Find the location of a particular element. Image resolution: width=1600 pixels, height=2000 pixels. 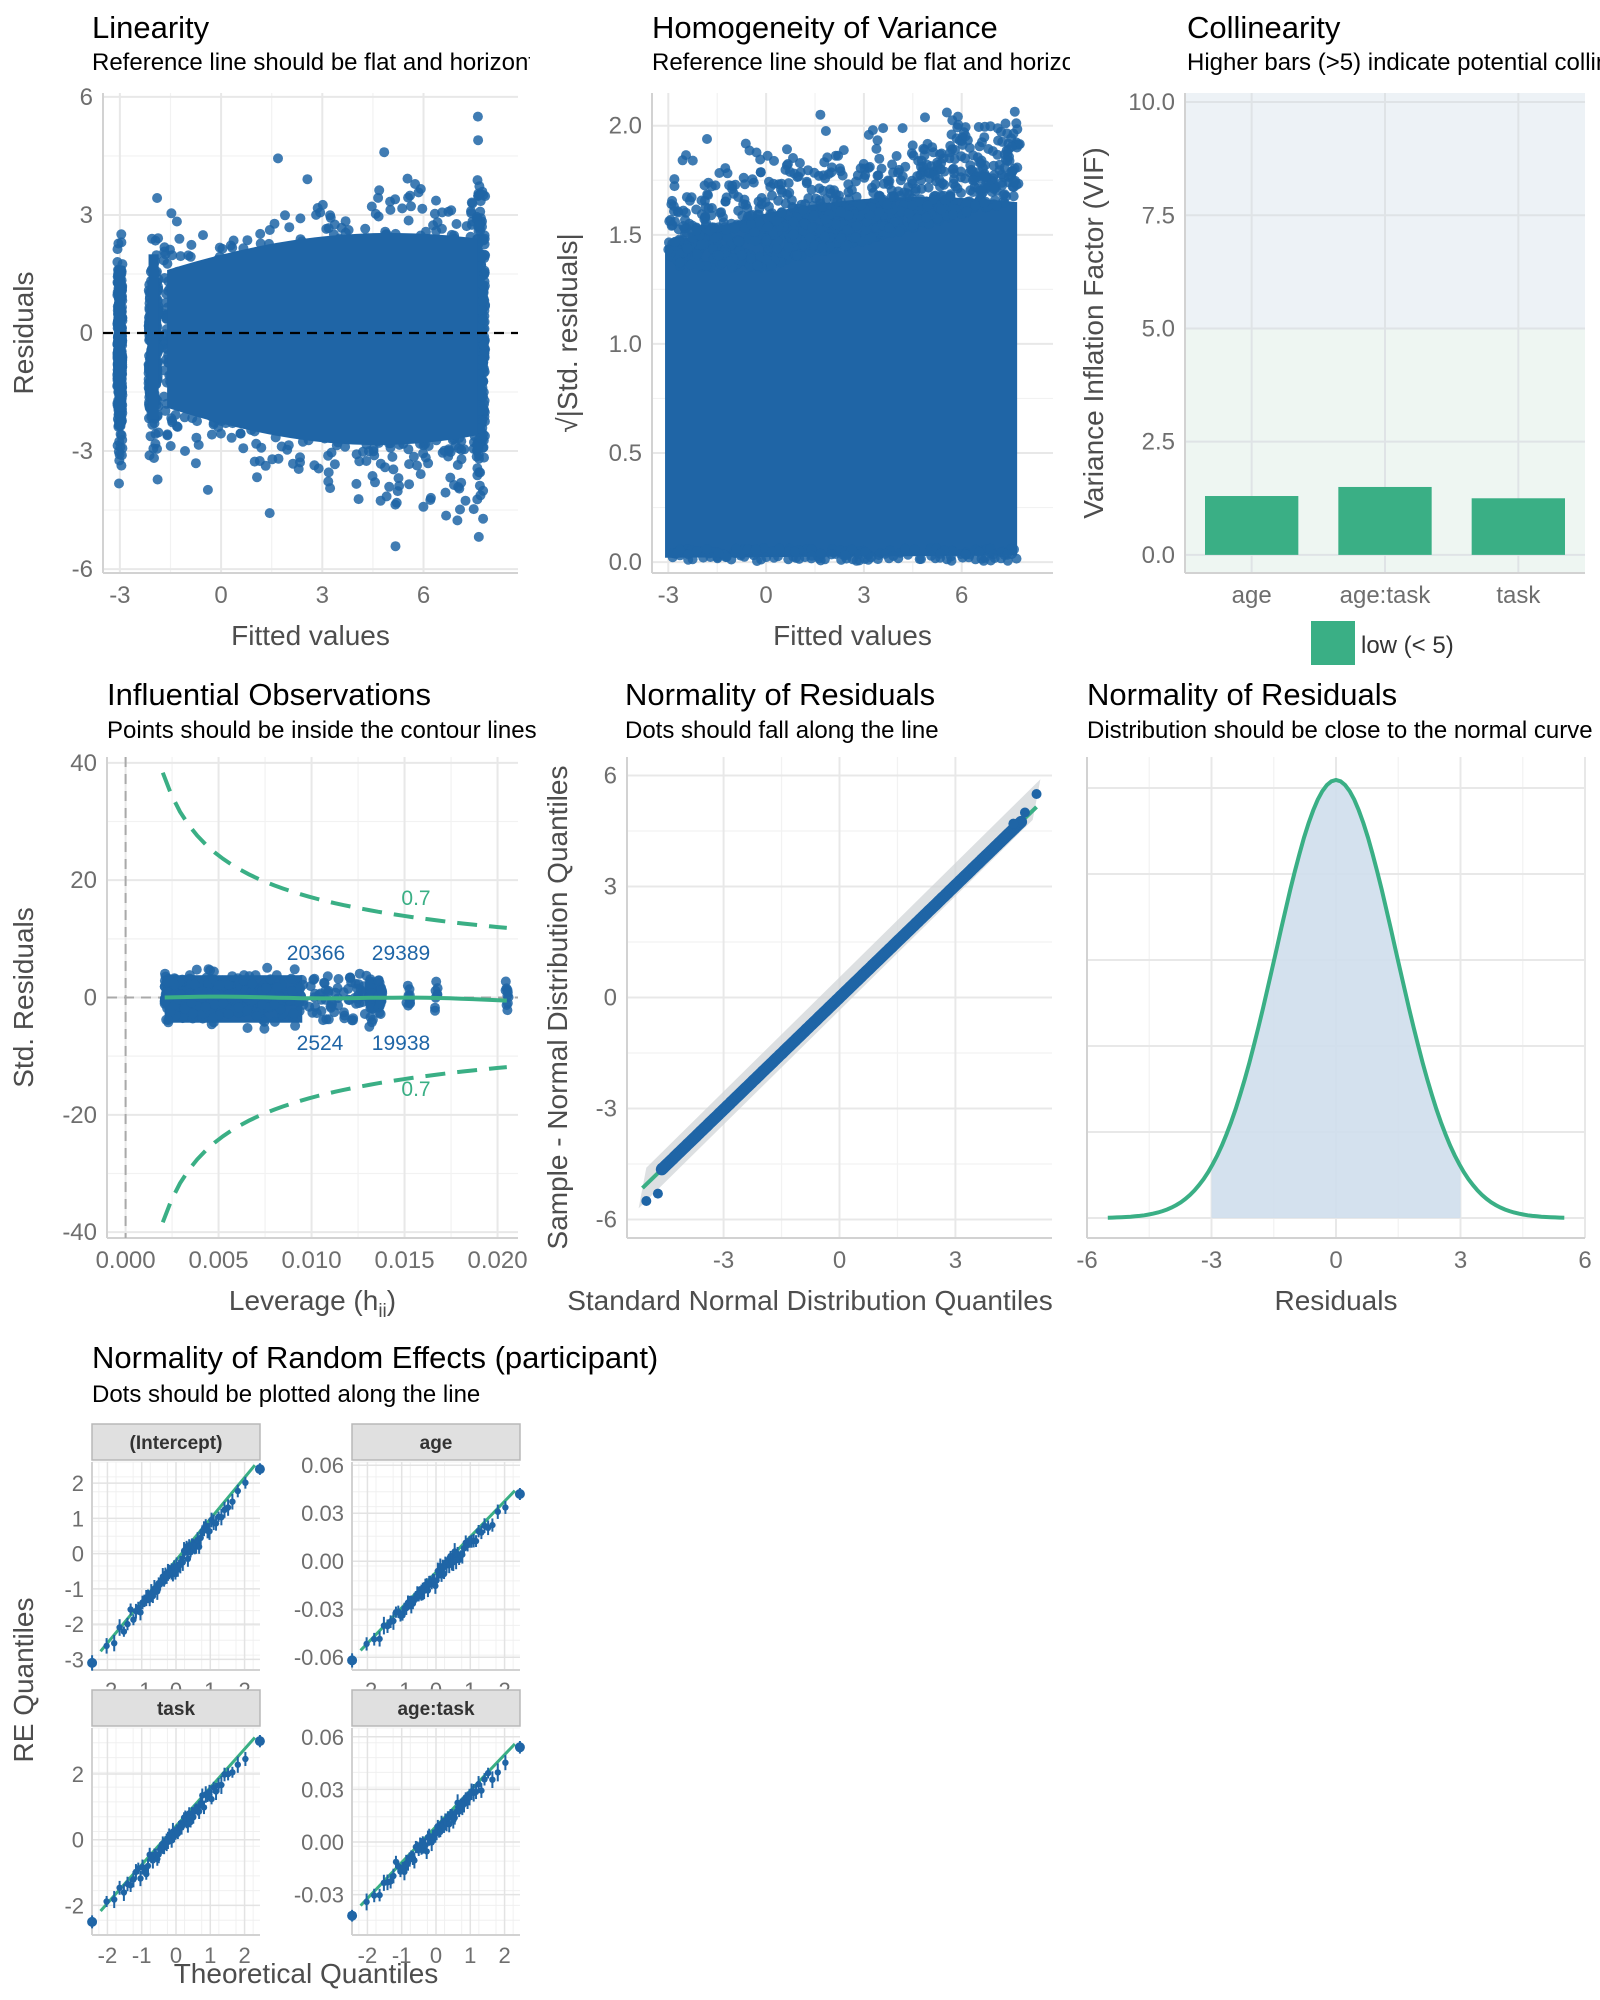

y-tick-label: 0 is located at coordinates (610, 998).